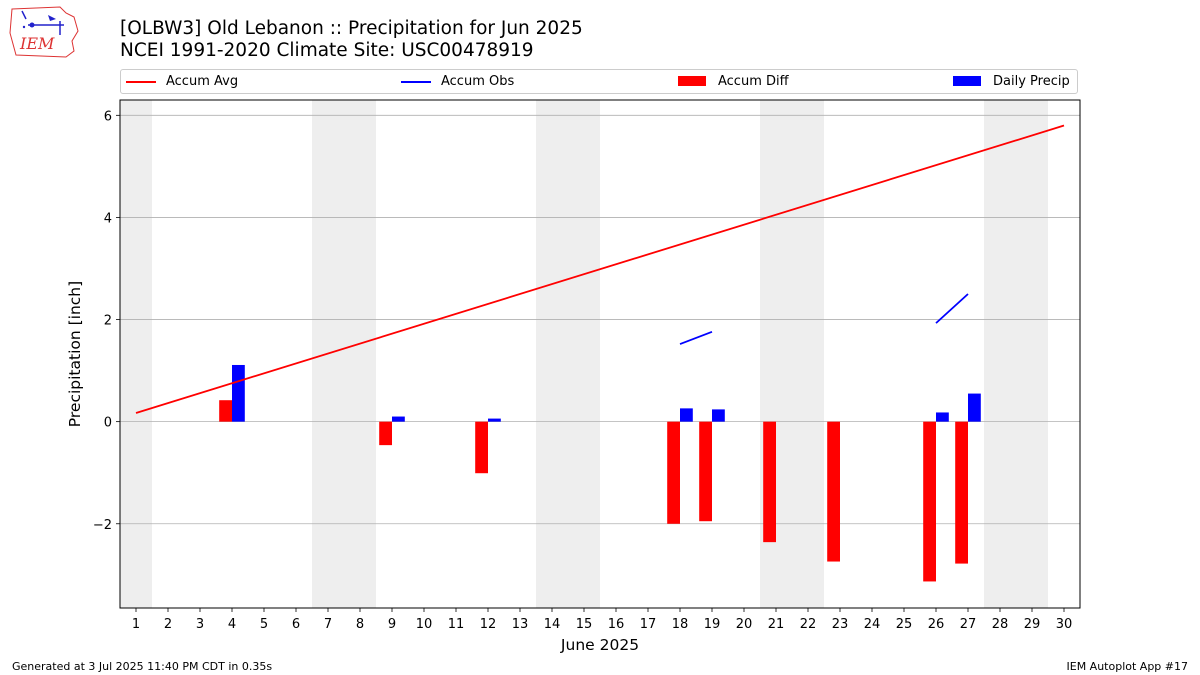 This screenshot has height=675, width=1200. What do you see at coordinates (296, 624) in the screenshot?
I see `x-tick-label: 6` at bounding box center [296, 624].